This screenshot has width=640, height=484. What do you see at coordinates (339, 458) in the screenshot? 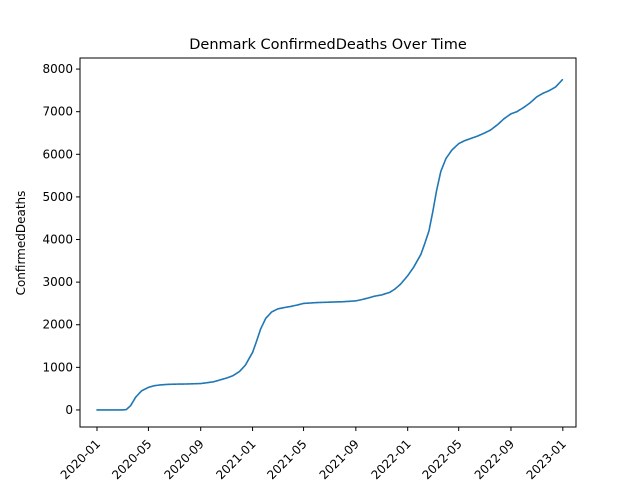
I see `x-tick-label: 2021-09` at bounding box center [339, 458].